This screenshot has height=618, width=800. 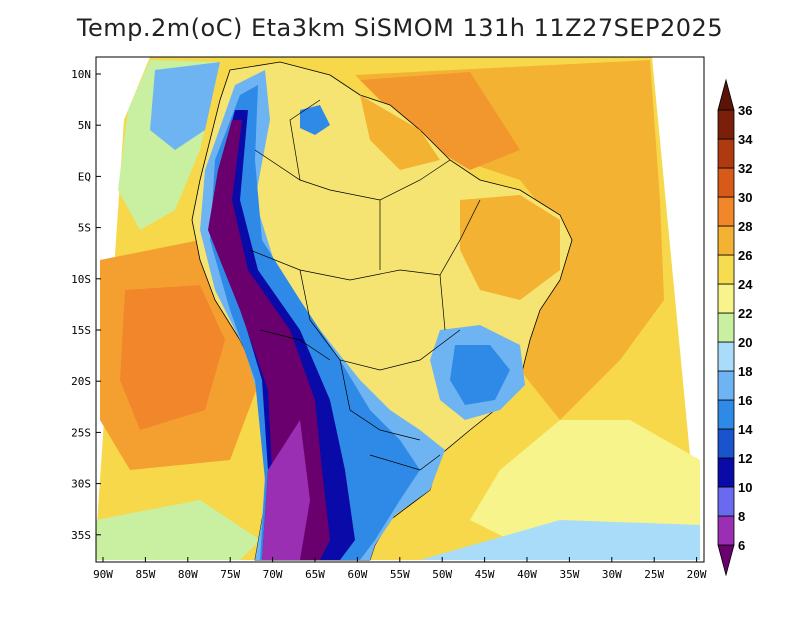 I want to click on pacific-hot, so click(x=172, y=357).